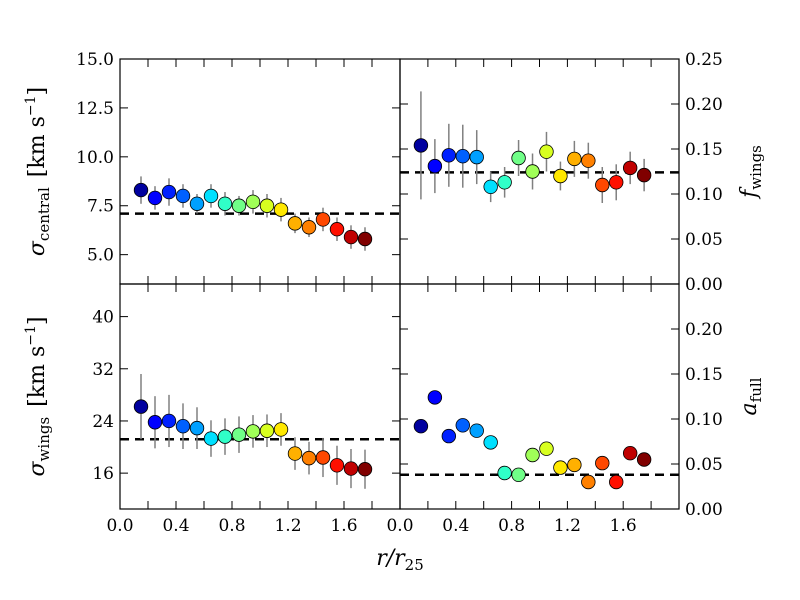 Image resolution: width=800 pixels, height=600 pixels. Describe the element at coordinates (751, 172) in the screenshot. I see `y-axis-label: fwings` at that location.